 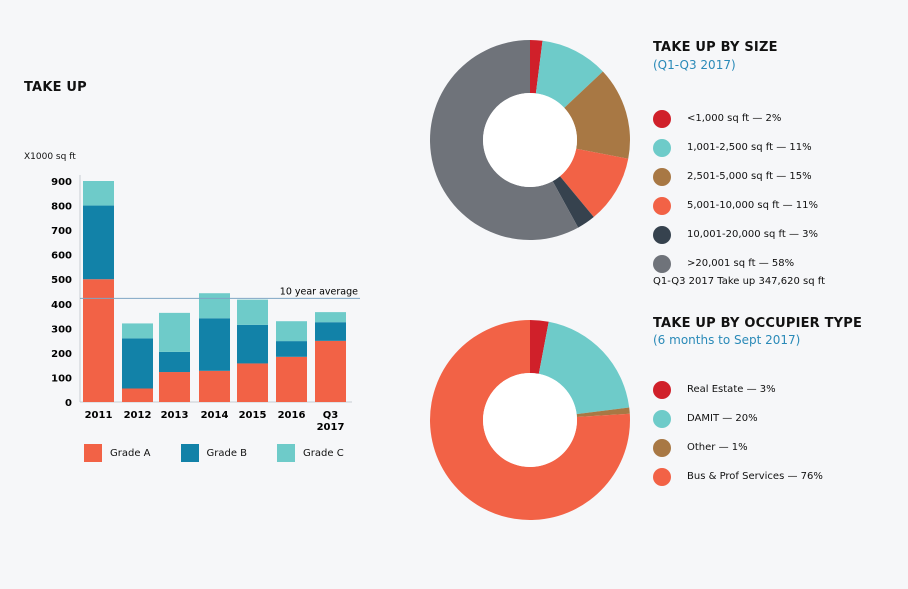 I want to click on legend-item: Other — 1%, so click(x=738, y=447).